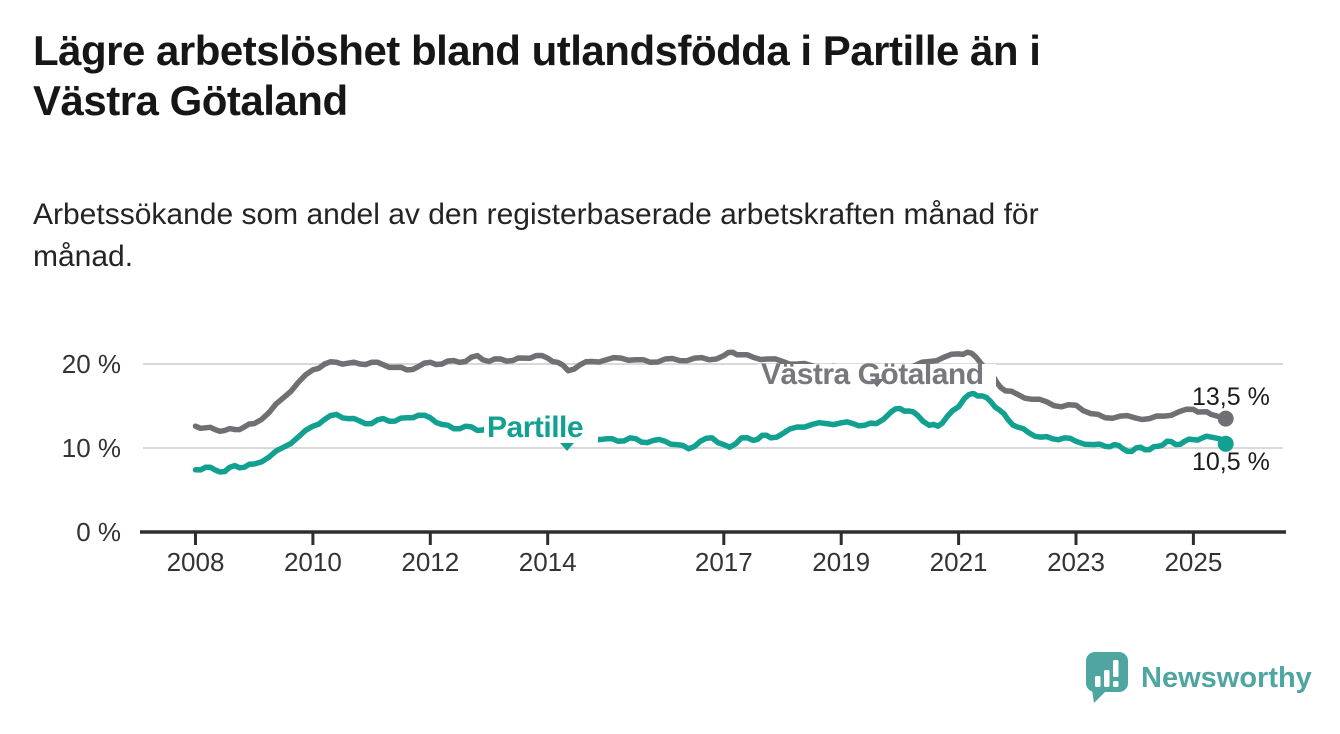  What do you see at coordinates (1076, 562) in the screenshot?
I see `x-tick-label: 2023` at bounding box center [1076, 562].